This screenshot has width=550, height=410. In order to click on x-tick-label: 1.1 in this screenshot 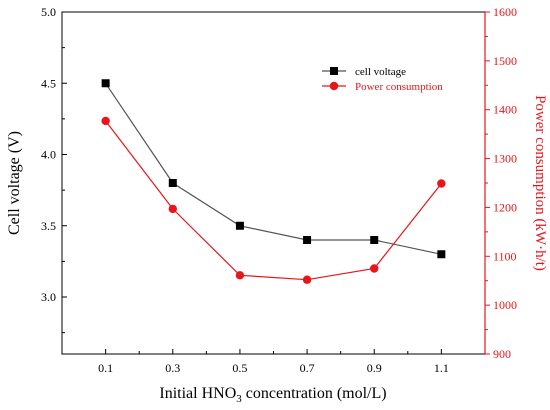, I will do `click(441, 368)`.